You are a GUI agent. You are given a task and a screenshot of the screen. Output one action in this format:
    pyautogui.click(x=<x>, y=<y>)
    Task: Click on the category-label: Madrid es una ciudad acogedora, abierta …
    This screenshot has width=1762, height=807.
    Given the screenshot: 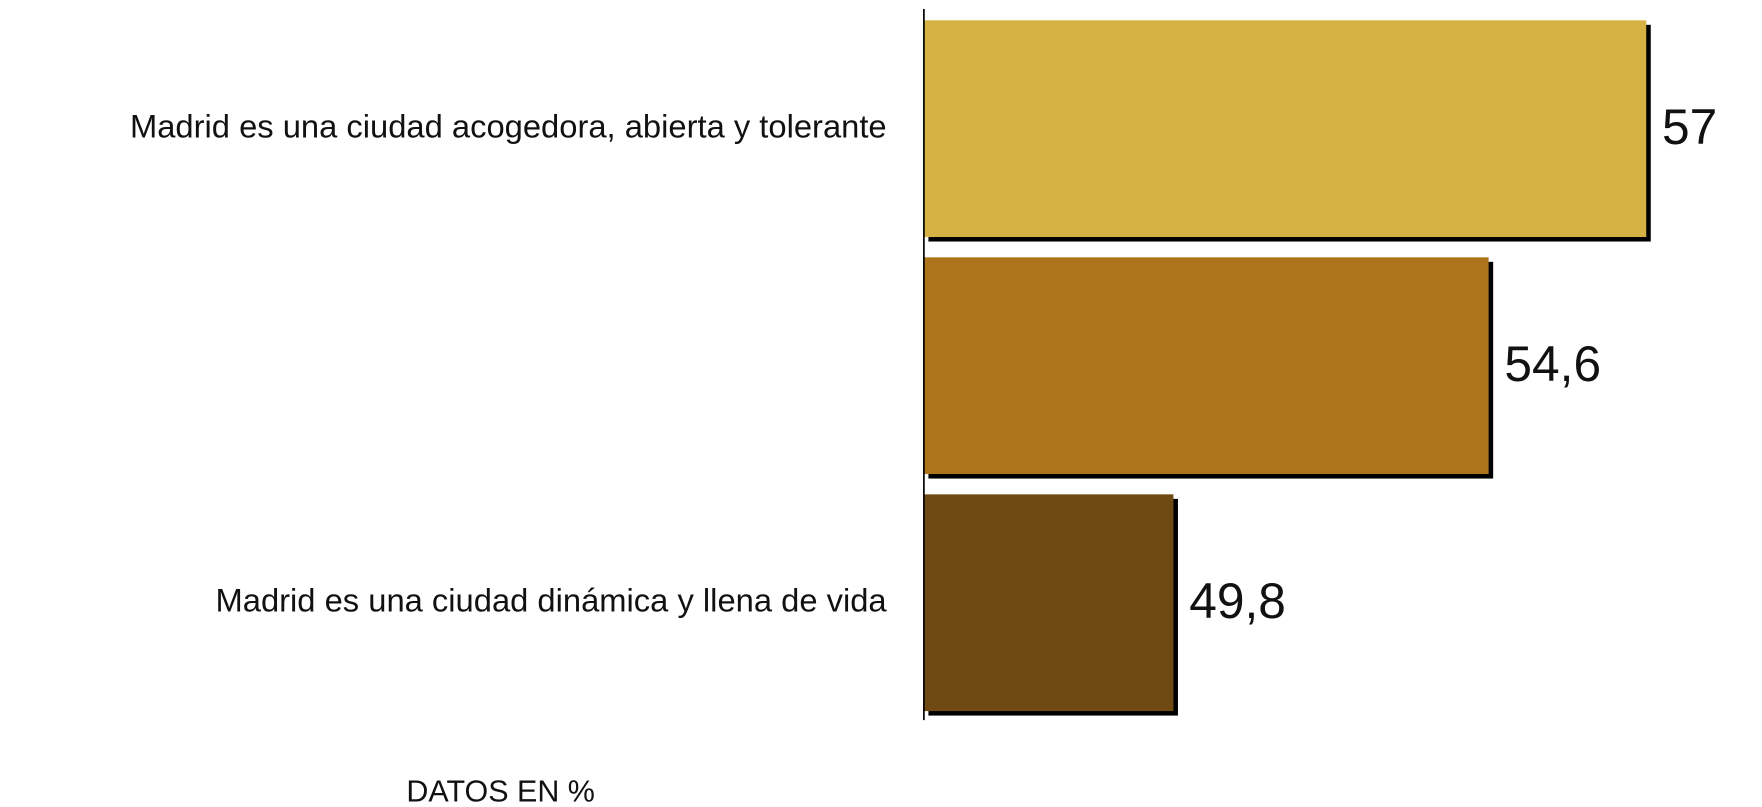 What is the action you would take?
    pyautogui.click(x=508, y=125)
    